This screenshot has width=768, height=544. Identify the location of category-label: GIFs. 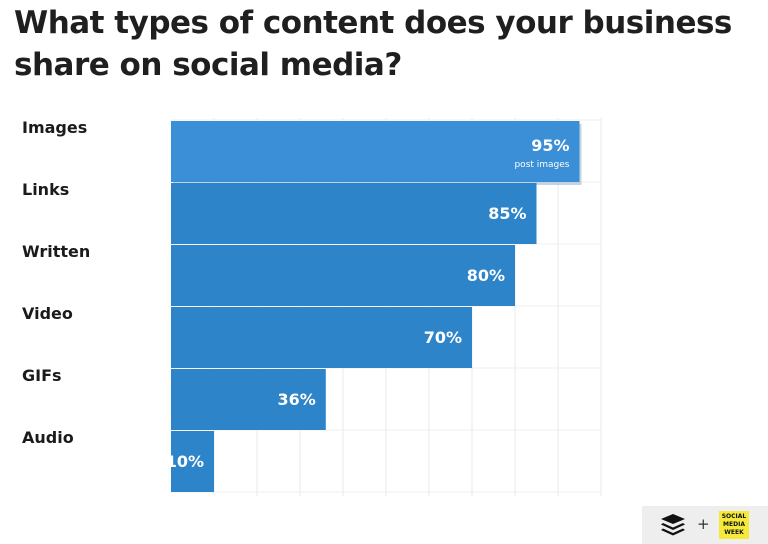
(42, 375).